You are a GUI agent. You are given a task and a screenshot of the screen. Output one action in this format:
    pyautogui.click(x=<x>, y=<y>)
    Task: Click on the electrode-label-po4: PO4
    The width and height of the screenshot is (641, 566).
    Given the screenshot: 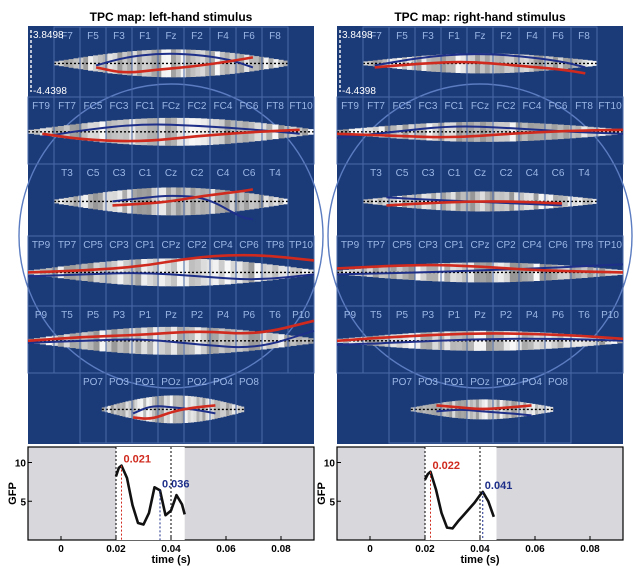 What is the action you would take?
    pyautogui.click(x=532, y=382)
    